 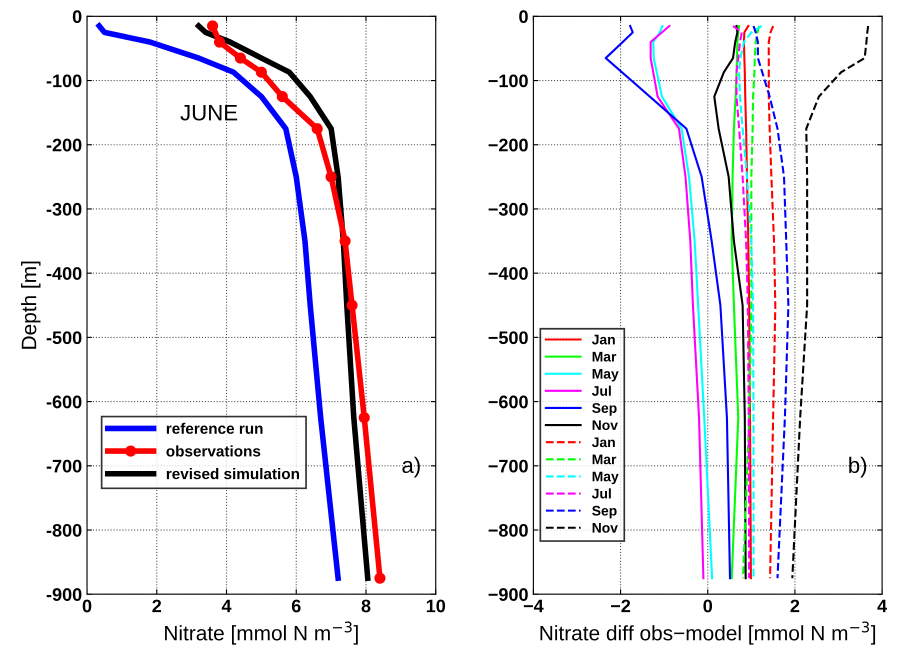 I want to click on y-tick-label: -500, so click(x=64, y=337).